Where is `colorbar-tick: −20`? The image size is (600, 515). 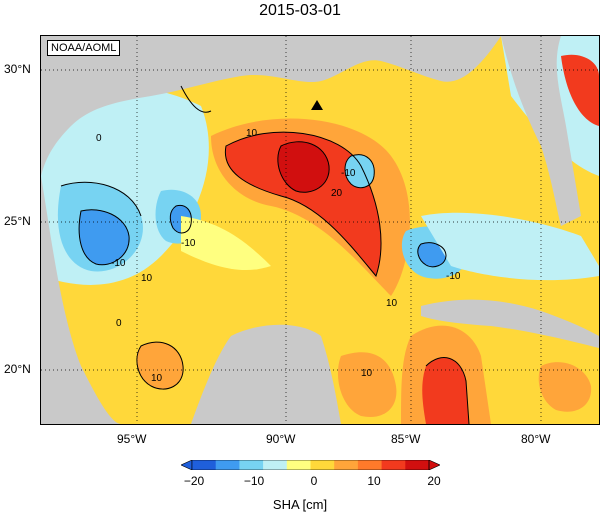
colorbar-tick: −20 is located at coordinates (194, 481).